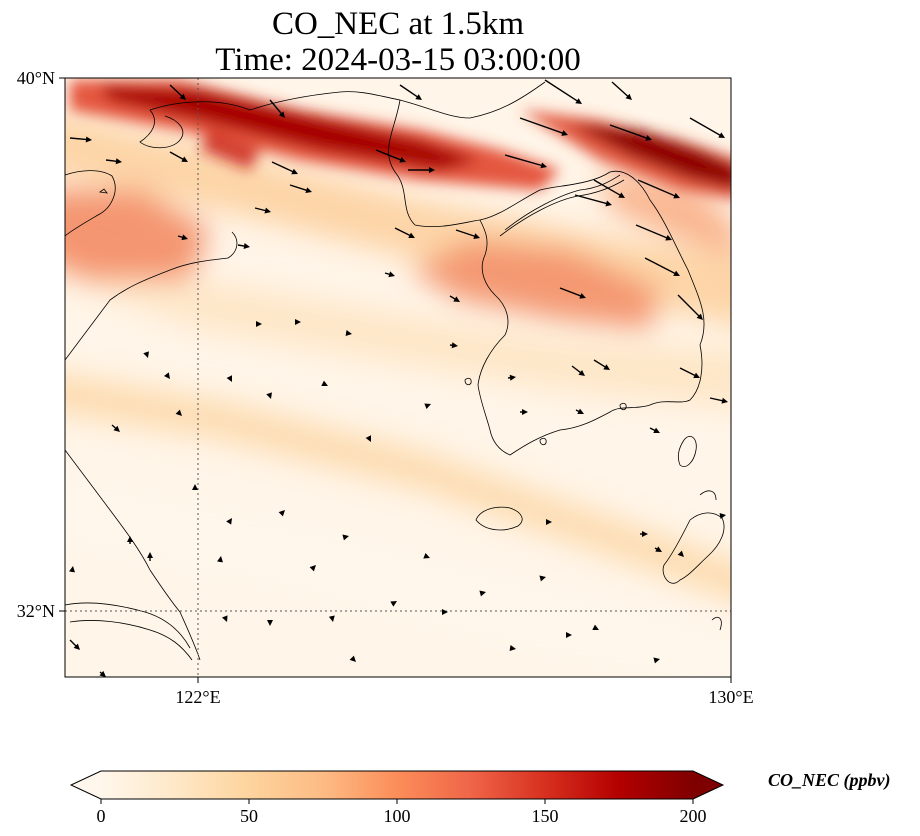  I want to click on cbar-tick-label: 200, so click(693, 816).